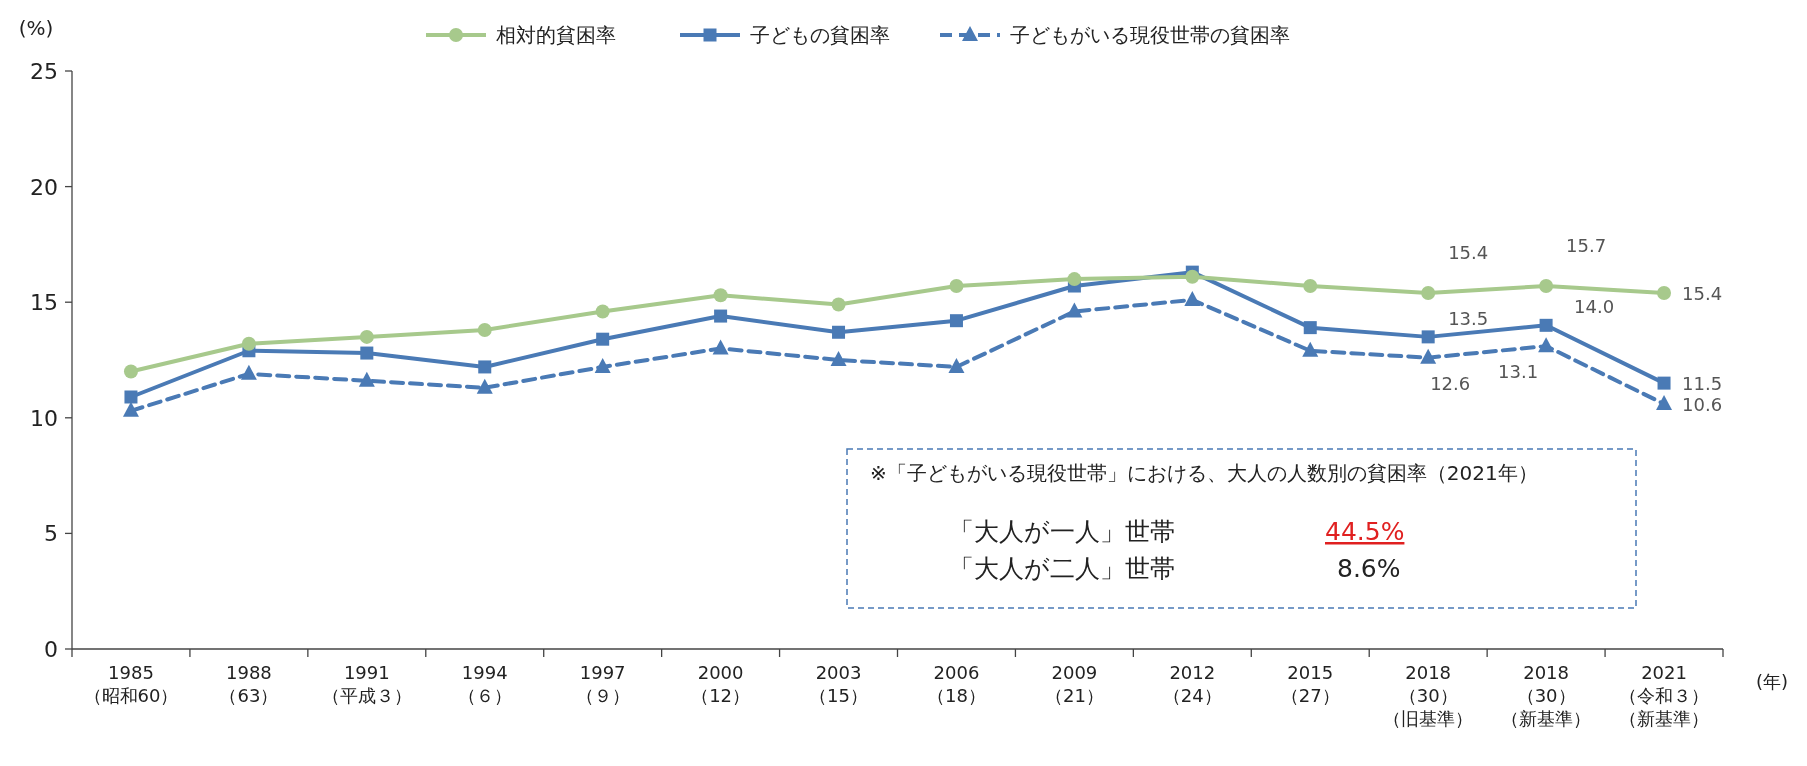 The width and height of the screenshot is (1807, 766). Describe the element at coordinates (44, 187) in the screenshot. I see `y-tick-label: 20` at that location.